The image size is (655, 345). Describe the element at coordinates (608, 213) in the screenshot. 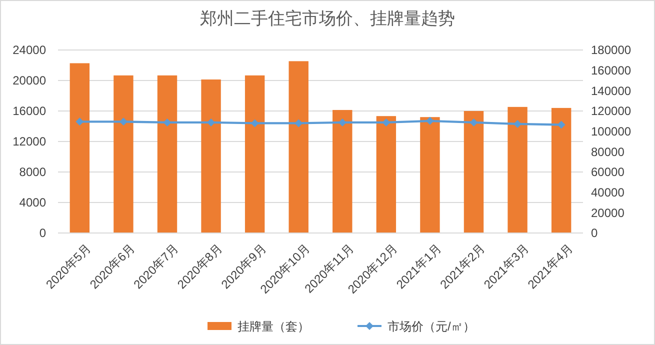

I see `y2-tick-label: 20000` at that location.